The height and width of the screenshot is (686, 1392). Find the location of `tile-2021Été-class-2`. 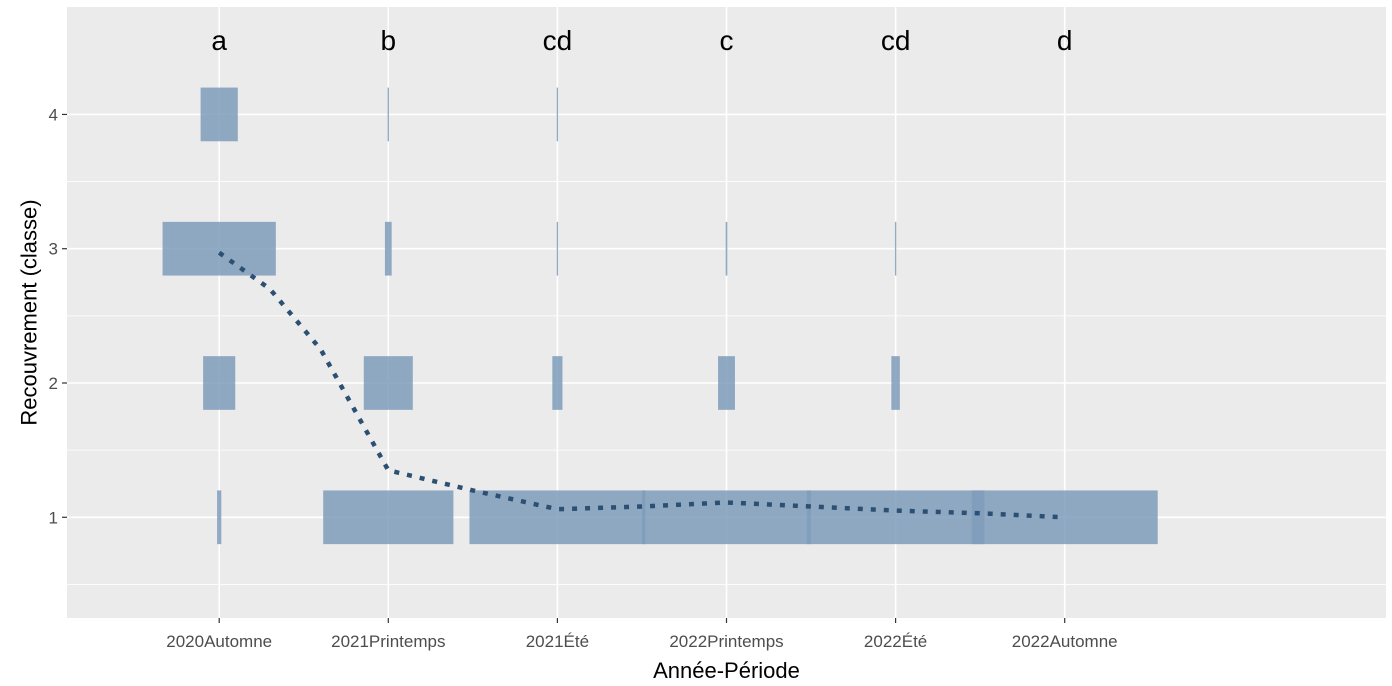

tile-2021Été-class-2 is located at coordinates (557, 383).